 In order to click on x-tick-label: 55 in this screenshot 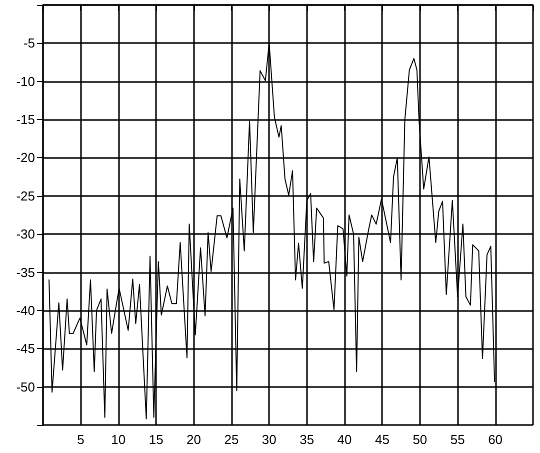, I will do `click(457, 439)`.